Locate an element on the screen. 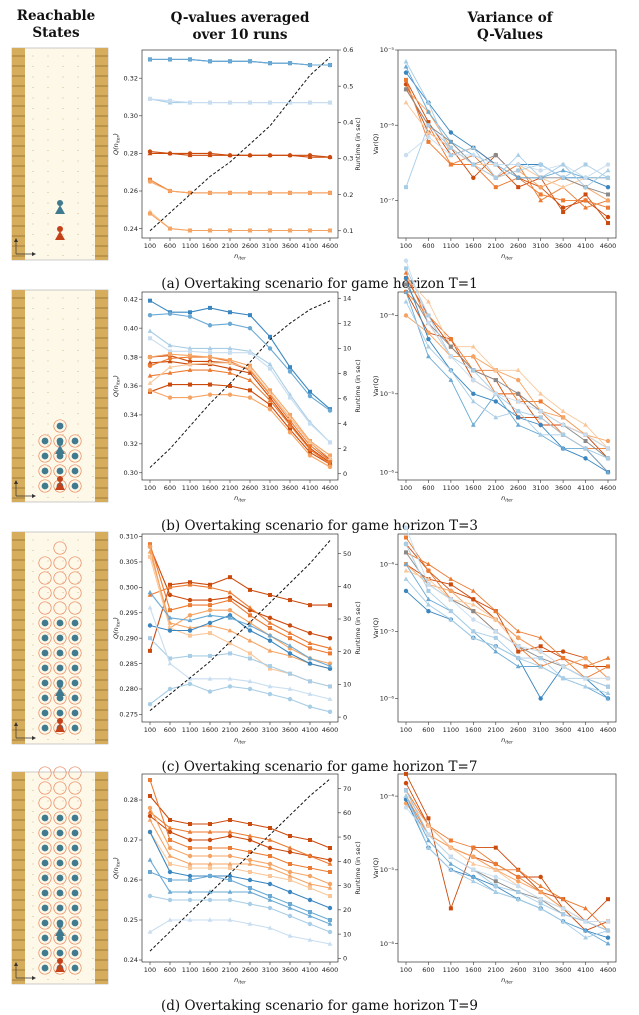  variance-plot-frame is located at coordinates (507, 868).